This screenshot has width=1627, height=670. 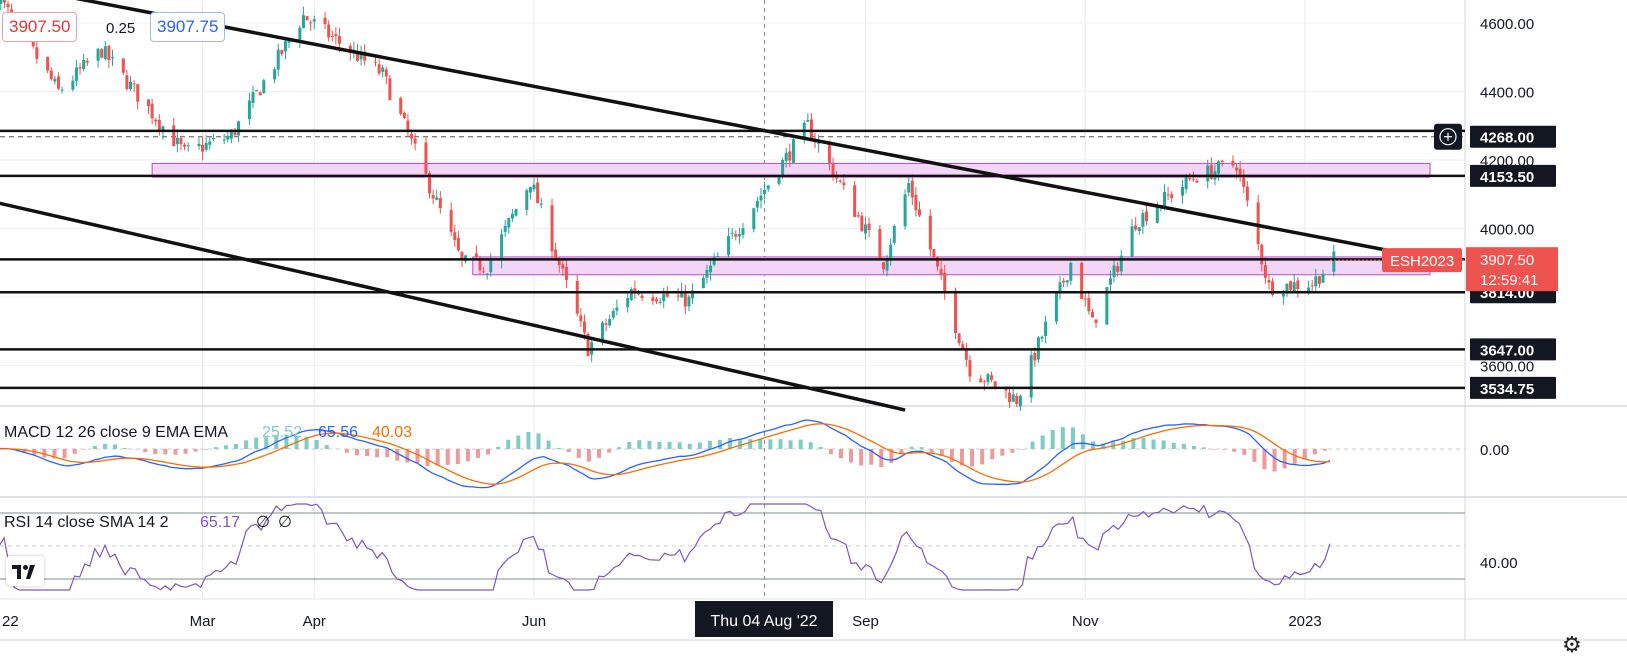 I want to click on price-level-label: 3647.00, so click(x=1507, y=350).